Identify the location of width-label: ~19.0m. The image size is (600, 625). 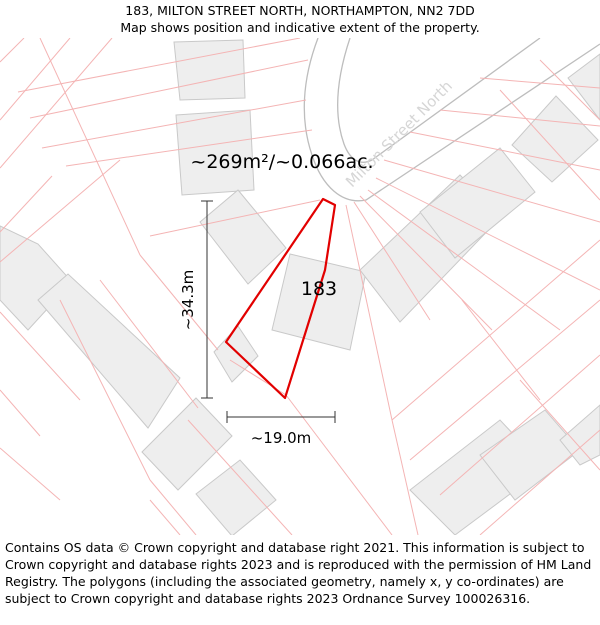
(281, 438).